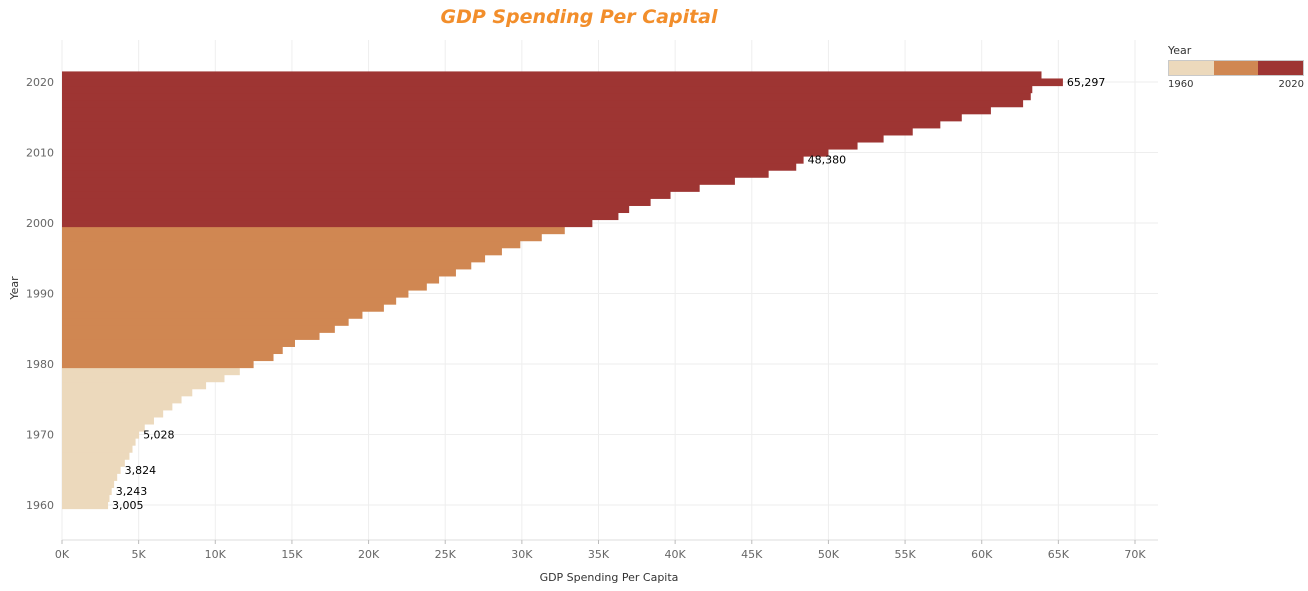 This screenshot has width=1308, height=591. What do you see at coordinates (445, 152) in the screenshot?
I see `bar-2010` at bounding box center [445, 152].